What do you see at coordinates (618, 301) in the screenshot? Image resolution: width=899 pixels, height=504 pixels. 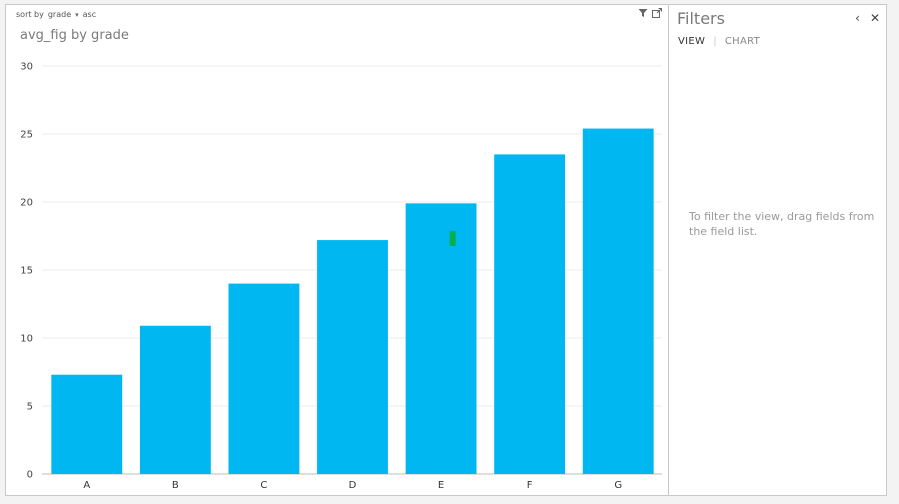 I see `bar-g` at bounding box center [618, 301].